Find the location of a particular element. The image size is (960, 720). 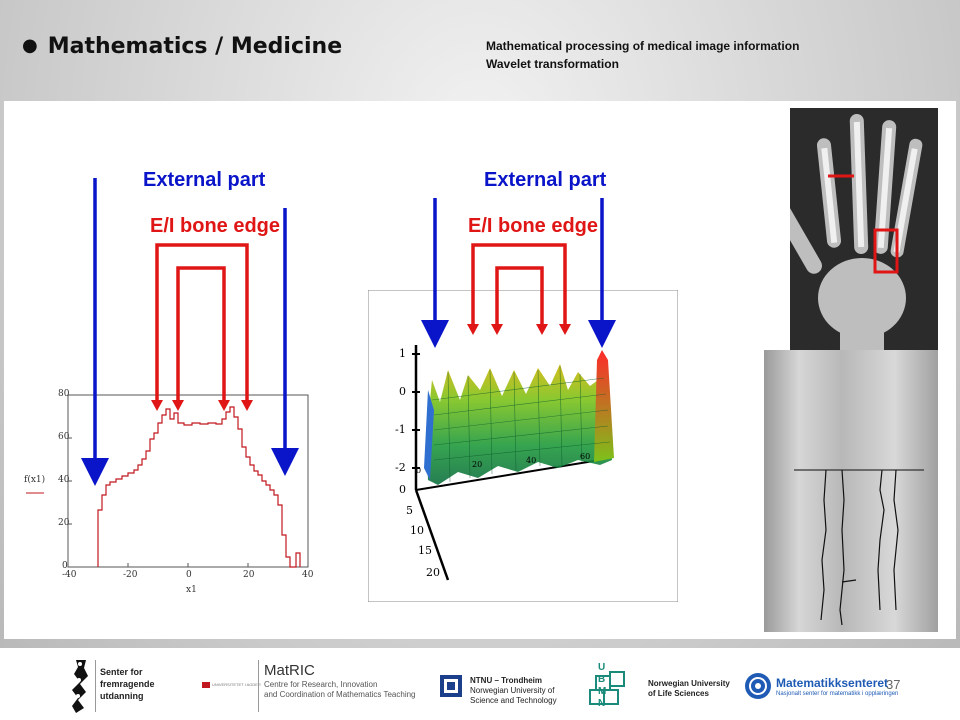

x-tick-s60: 60 is located at coordinates (585, 456).